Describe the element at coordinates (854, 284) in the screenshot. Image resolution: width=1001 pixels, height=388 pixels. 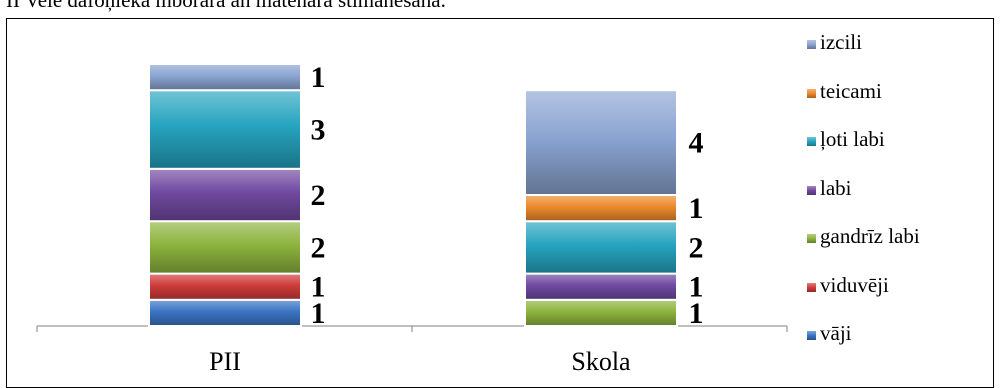
I see `legend-label: viduvēji` at that location.